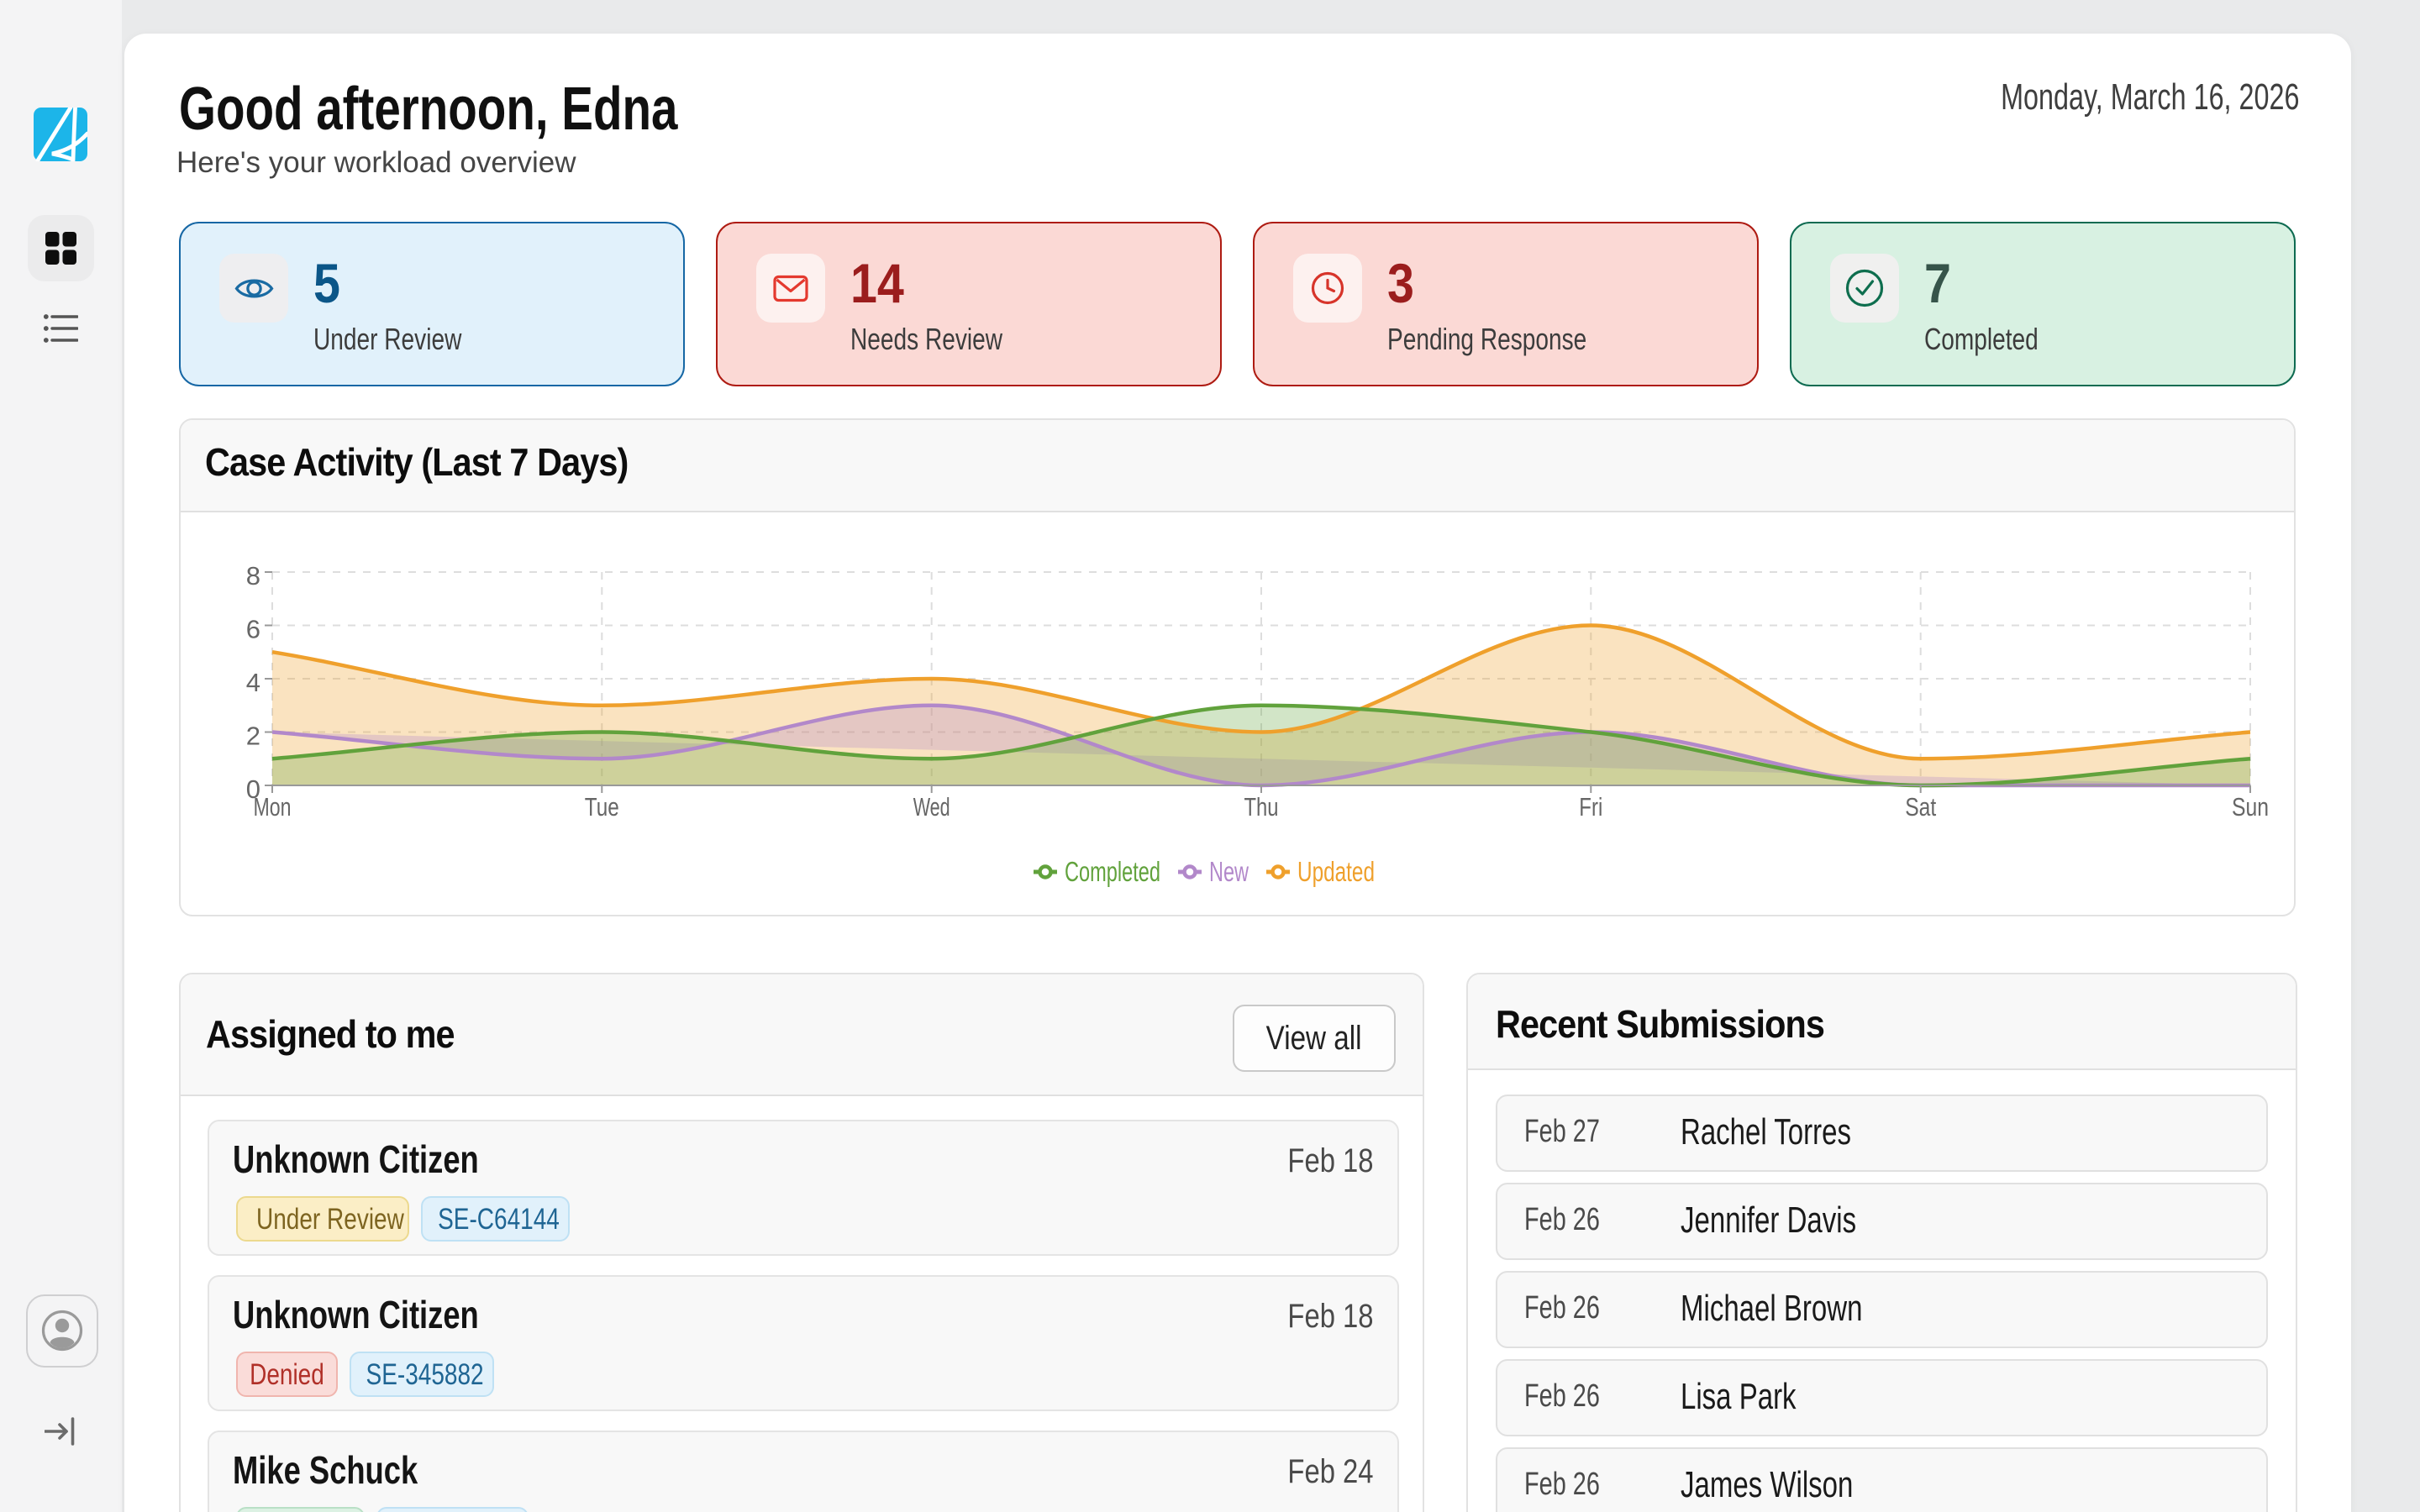 Image resolution: width=2420 pixels, height=1512 pixels. What do you see at coordinates (253, 629) in the screenshot?
I see `svg-text: 6` at bounding box center [253, 629].